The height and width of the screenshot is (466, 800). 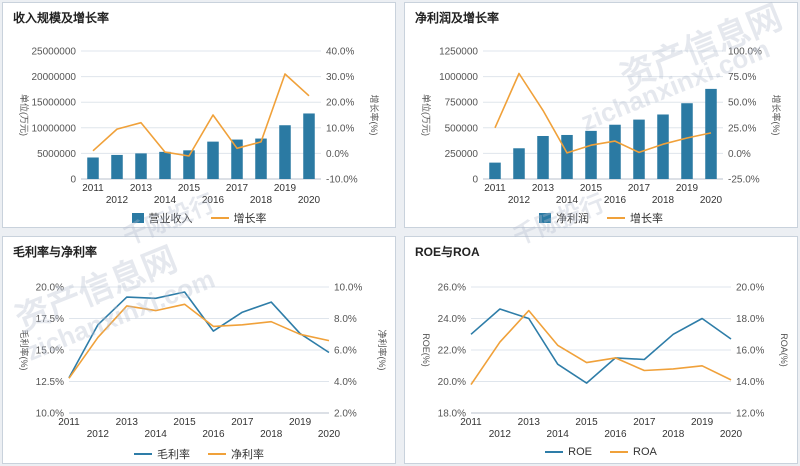 What do you see at coordinates (61, 18) in the screenshot?
I see `panel-title: 收入规模及增长率` at bounding box center [61, 18].